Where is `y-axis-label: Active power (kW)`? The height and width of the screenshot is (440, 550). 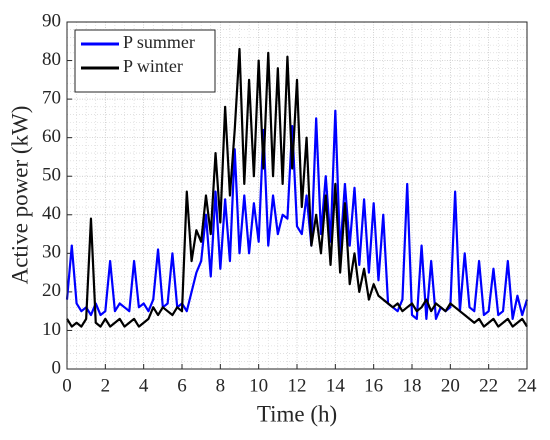
y-axis-label: Active power (kW) is located at coordinates (19, 195).